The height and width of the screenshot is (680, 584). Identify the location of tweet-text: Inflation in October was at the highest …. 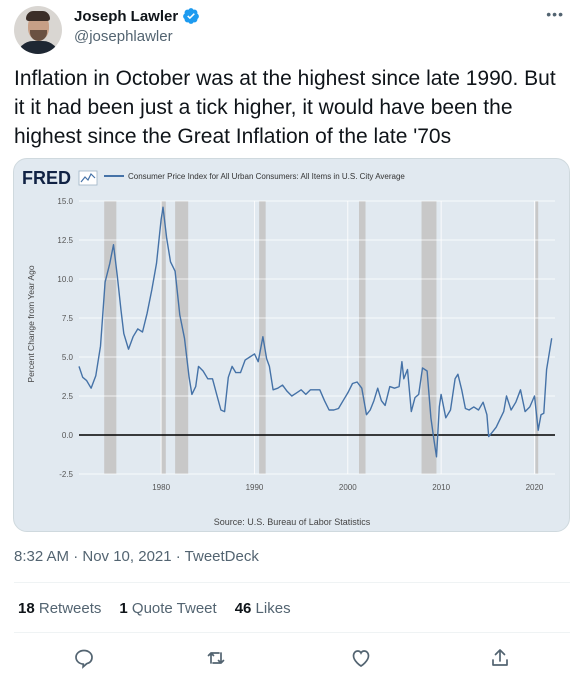
(285, 107).